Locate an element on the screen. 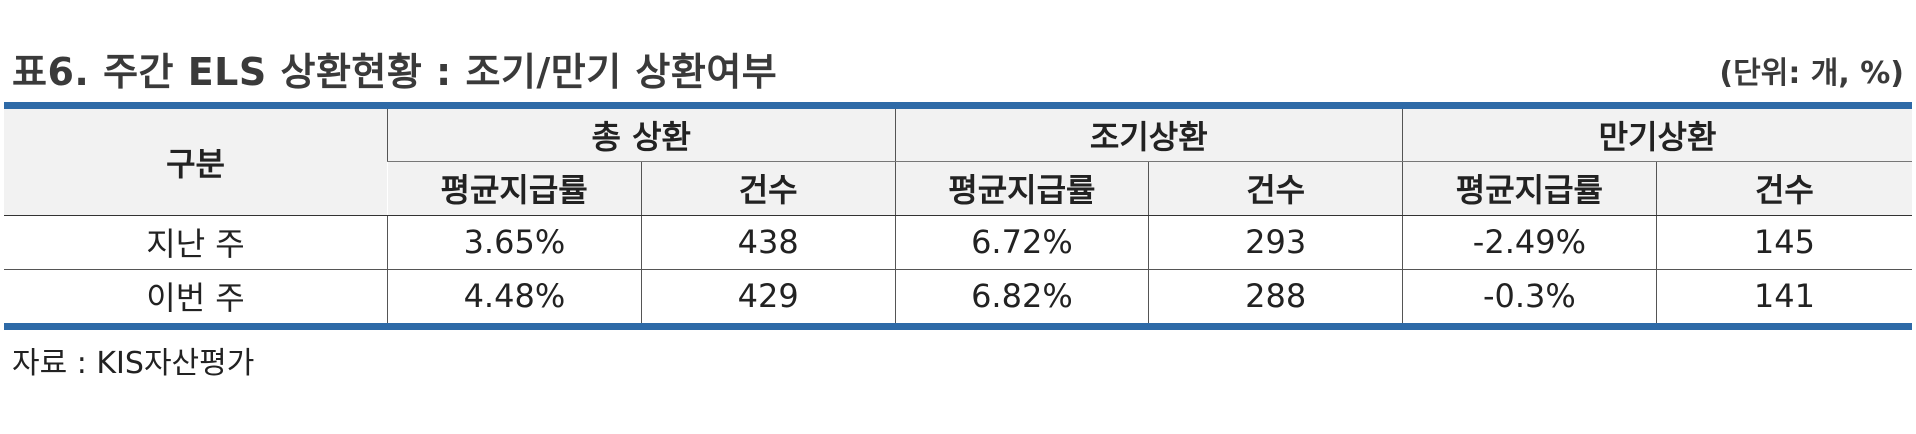  table-cell: 288 is located at coordinates (1275, 296).